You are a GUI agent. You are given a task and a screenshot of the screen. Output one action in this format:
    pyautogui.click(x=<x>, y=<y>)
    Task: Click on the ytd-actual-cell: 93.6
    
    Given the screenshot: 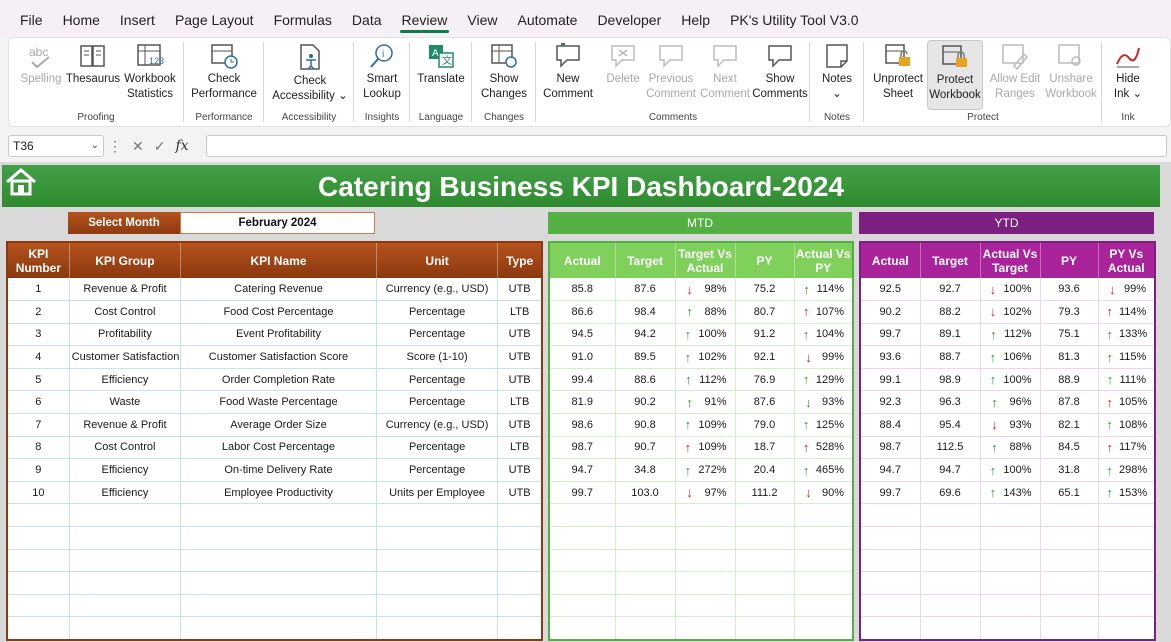 What is the action you would take?
    pyautogui.click(x=890, y=357)
    